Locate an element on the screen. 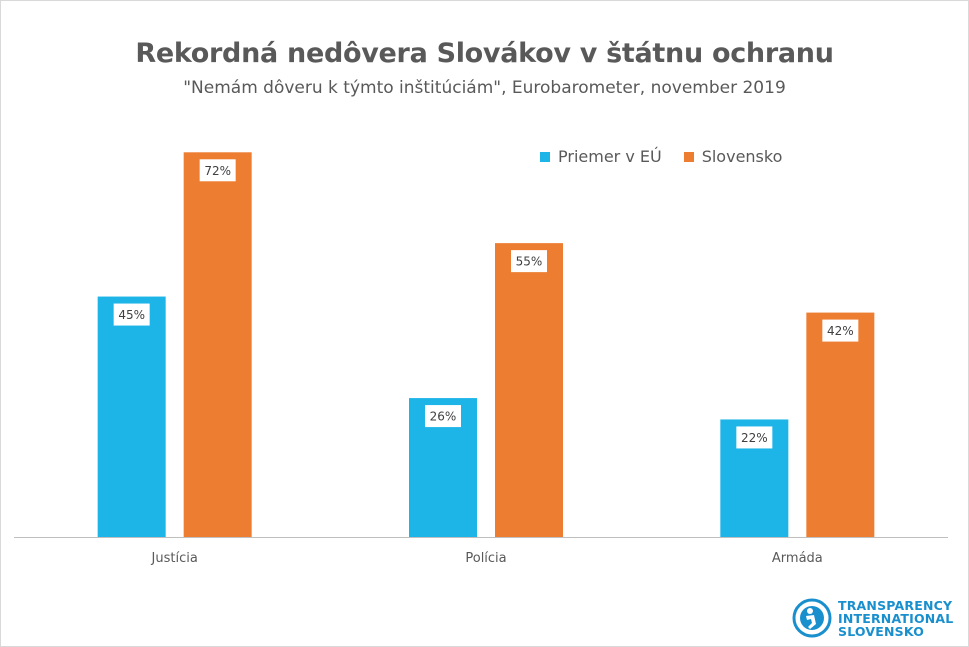  legend-item-sk: Slovensko is located at coordinates (733, 156).